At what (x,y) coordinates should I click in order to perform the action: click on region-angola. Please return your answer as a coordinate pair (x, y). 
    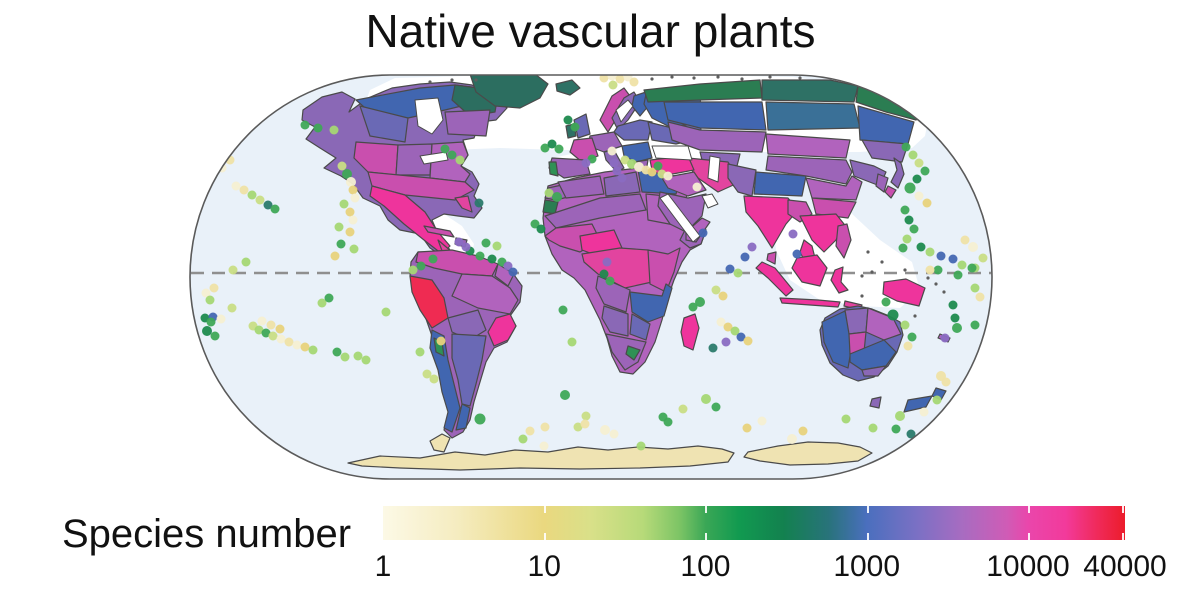
    Looking at the image, I should click on (613, 294).